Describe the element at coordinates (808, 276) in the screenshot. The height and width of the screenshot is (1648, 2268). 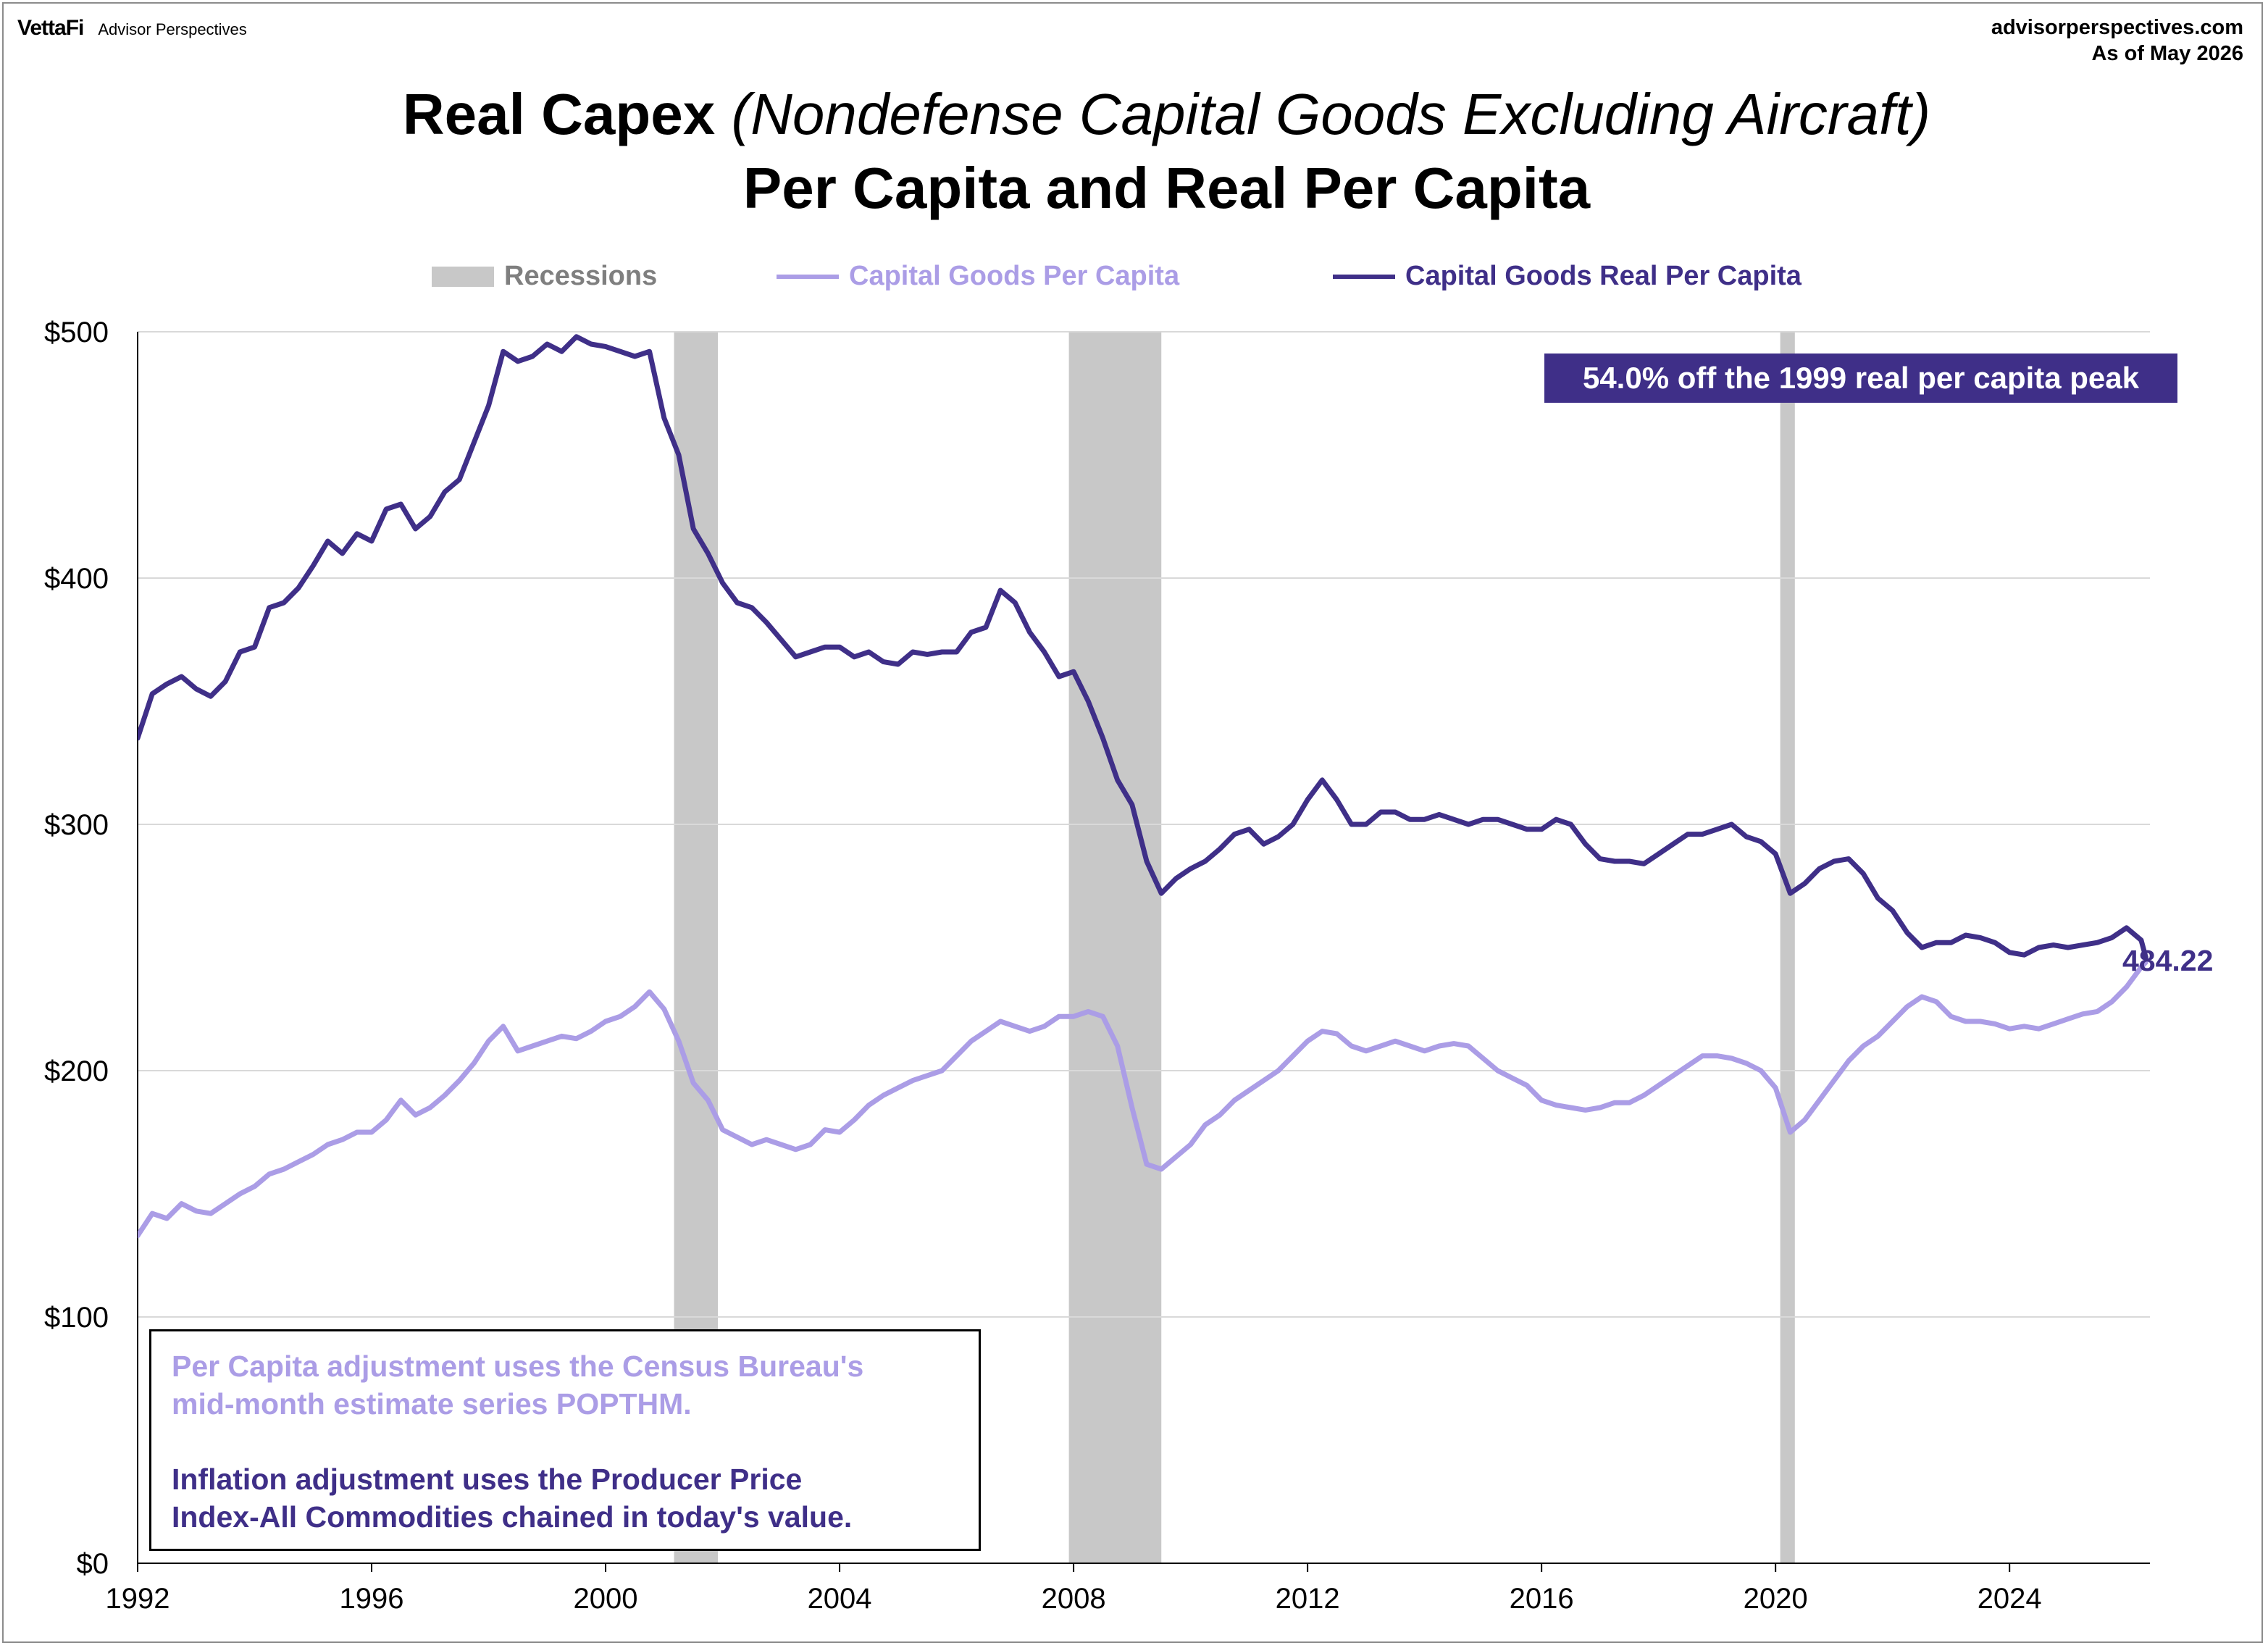
I see `legend-nominal-swatch` at that location.